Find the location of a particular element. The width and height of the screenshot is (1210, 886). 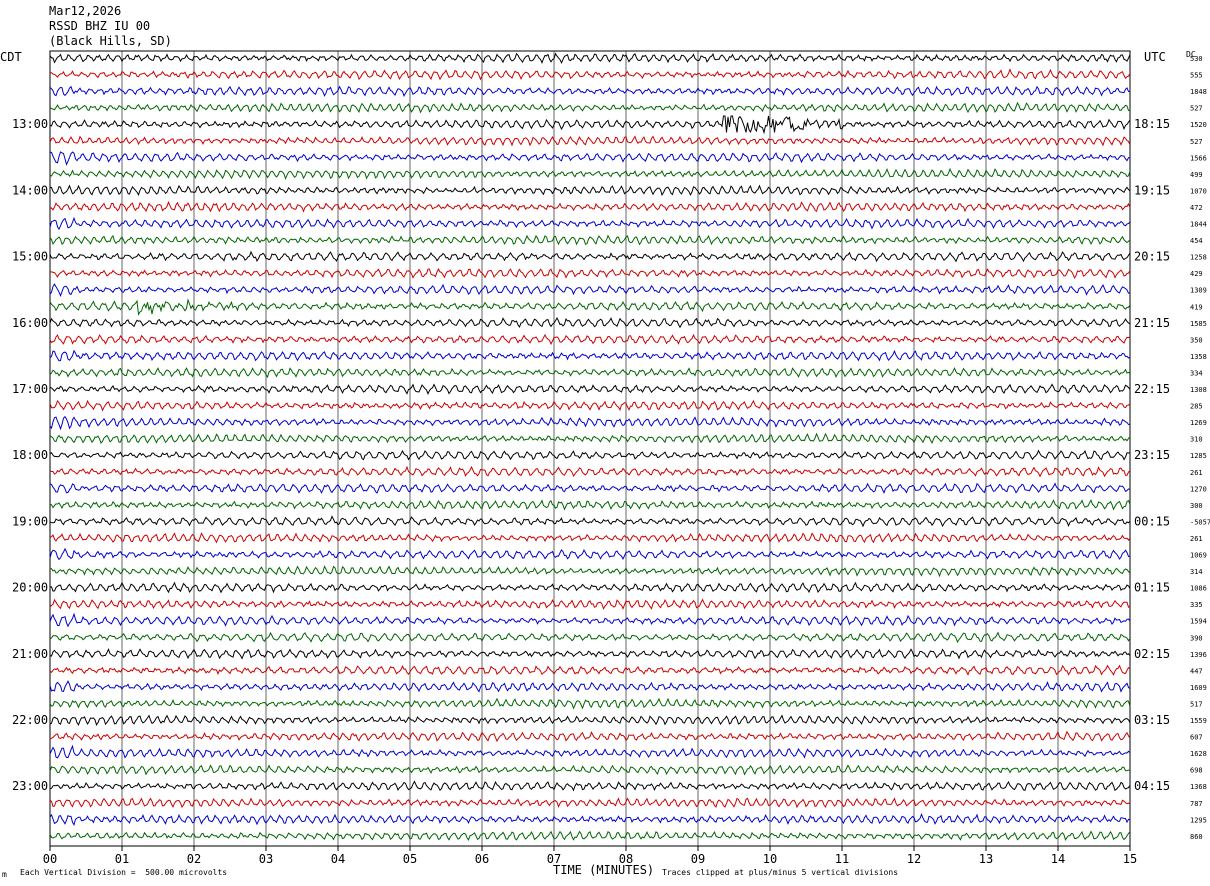

x-tick-label-08: 08 is located at coordinates (626, 859).